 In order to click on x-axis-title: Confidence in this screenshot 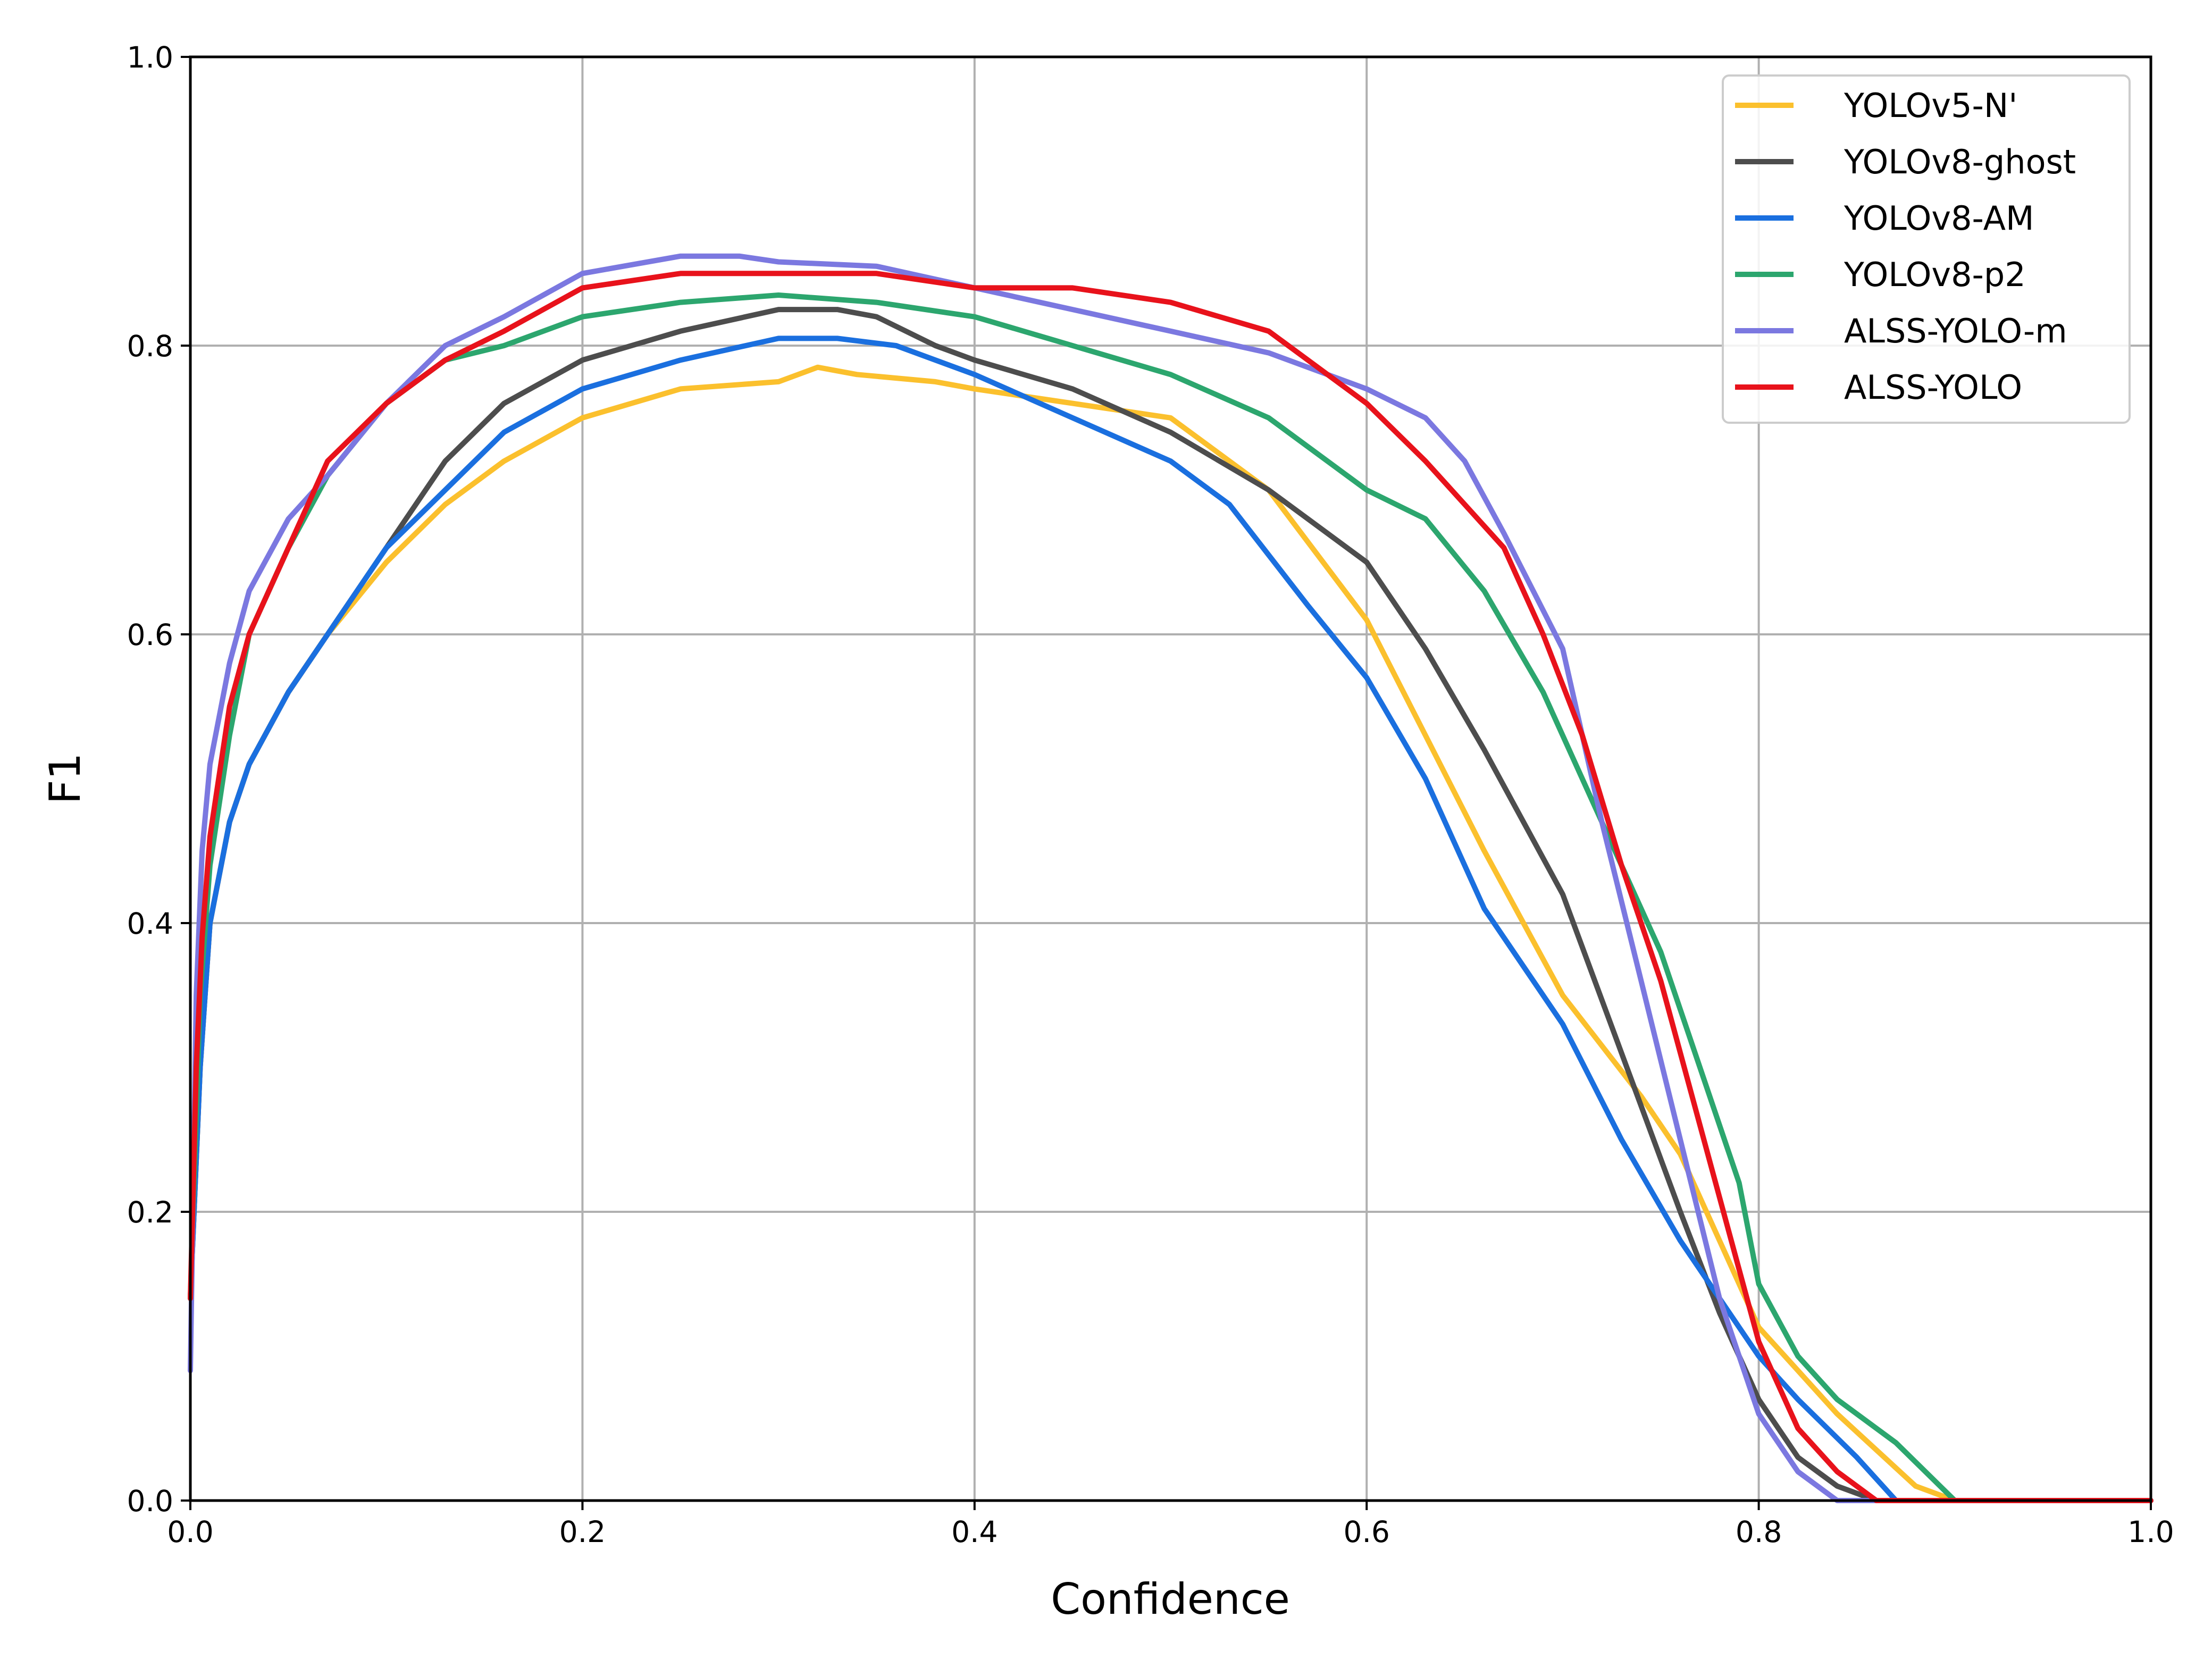, I will do `click(1170, 1599)`.